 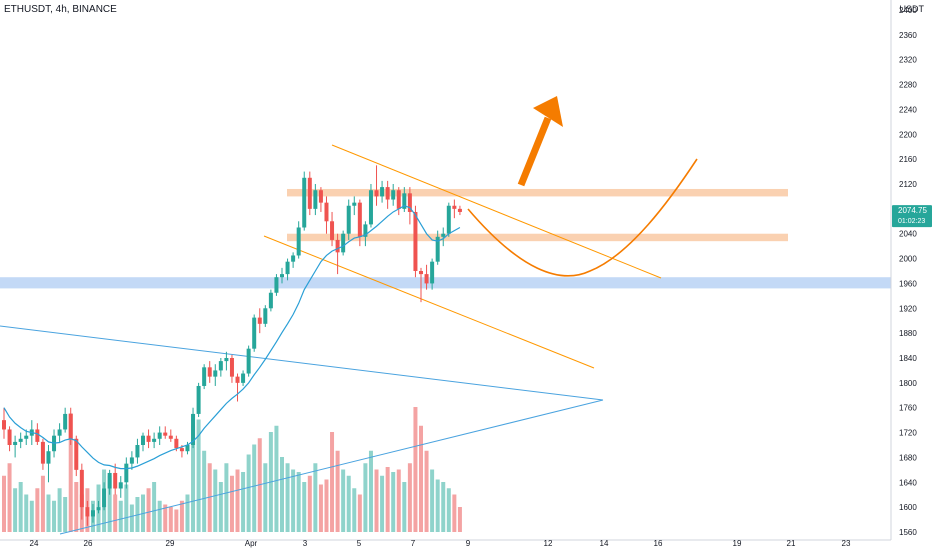 I want to click on x-tick-label: 23, so click(x=846, y=543).